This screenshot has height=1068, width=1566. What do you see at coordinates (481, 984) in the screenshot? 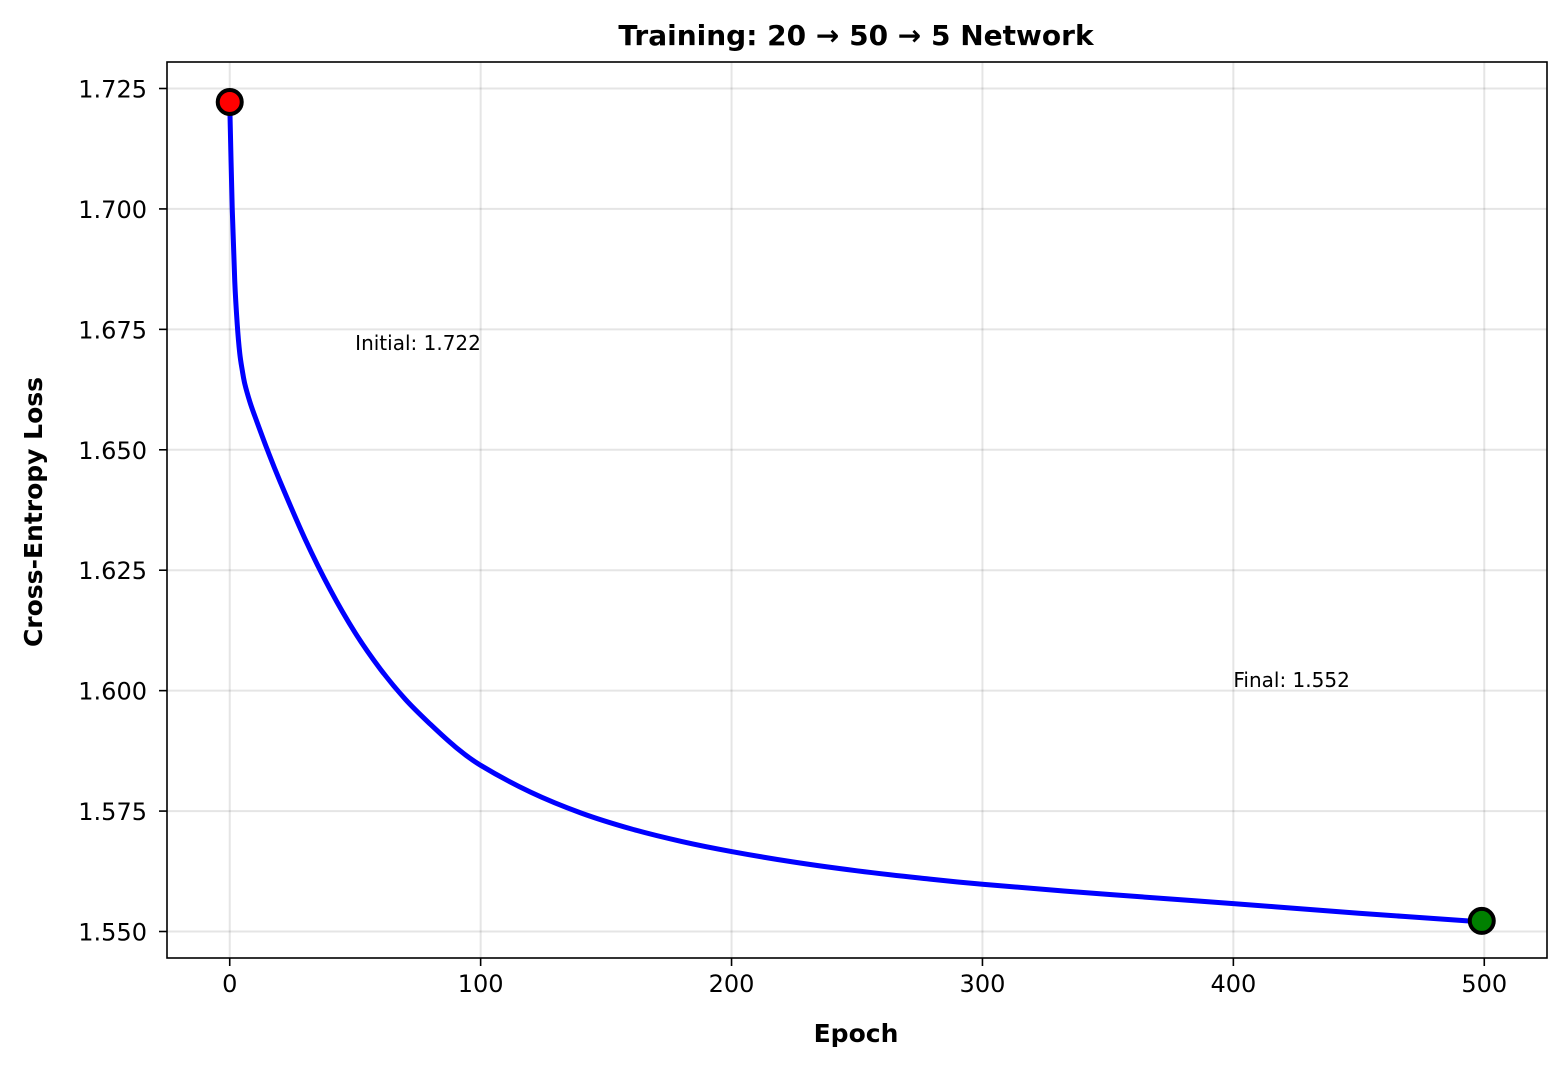
I see `x-tick-label: 100` at bounding box center [481, 984].